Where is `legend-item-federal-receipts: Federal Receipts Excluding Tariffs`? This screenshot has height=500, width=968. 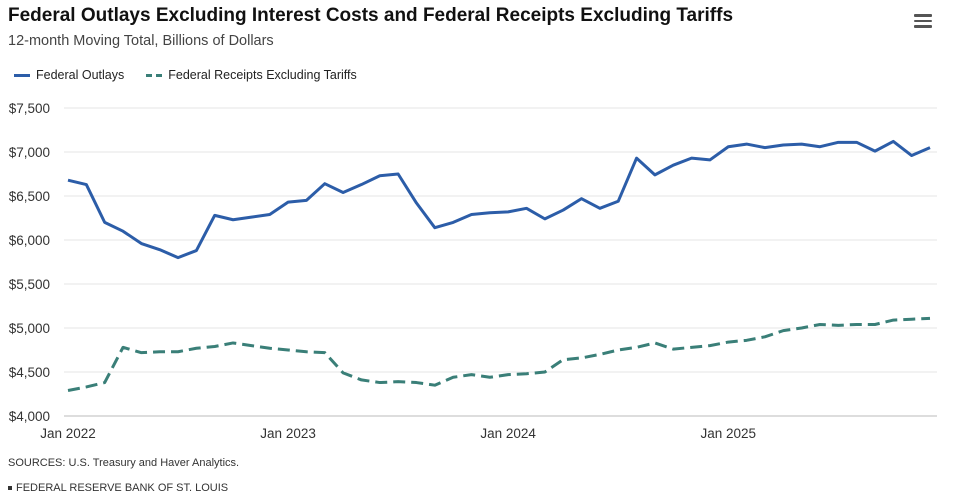 legend-item-federal-receipts: Federal Receipts Excluding Tariffs is located at coordinates (251, 75).